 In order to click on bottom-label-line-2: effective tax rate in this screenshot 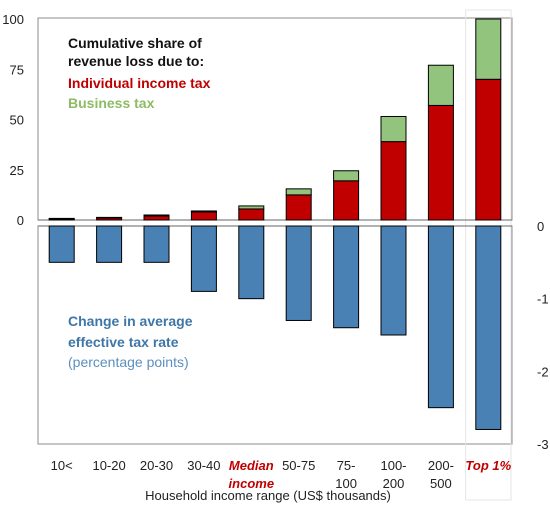, I will do `click(123, 342)`.